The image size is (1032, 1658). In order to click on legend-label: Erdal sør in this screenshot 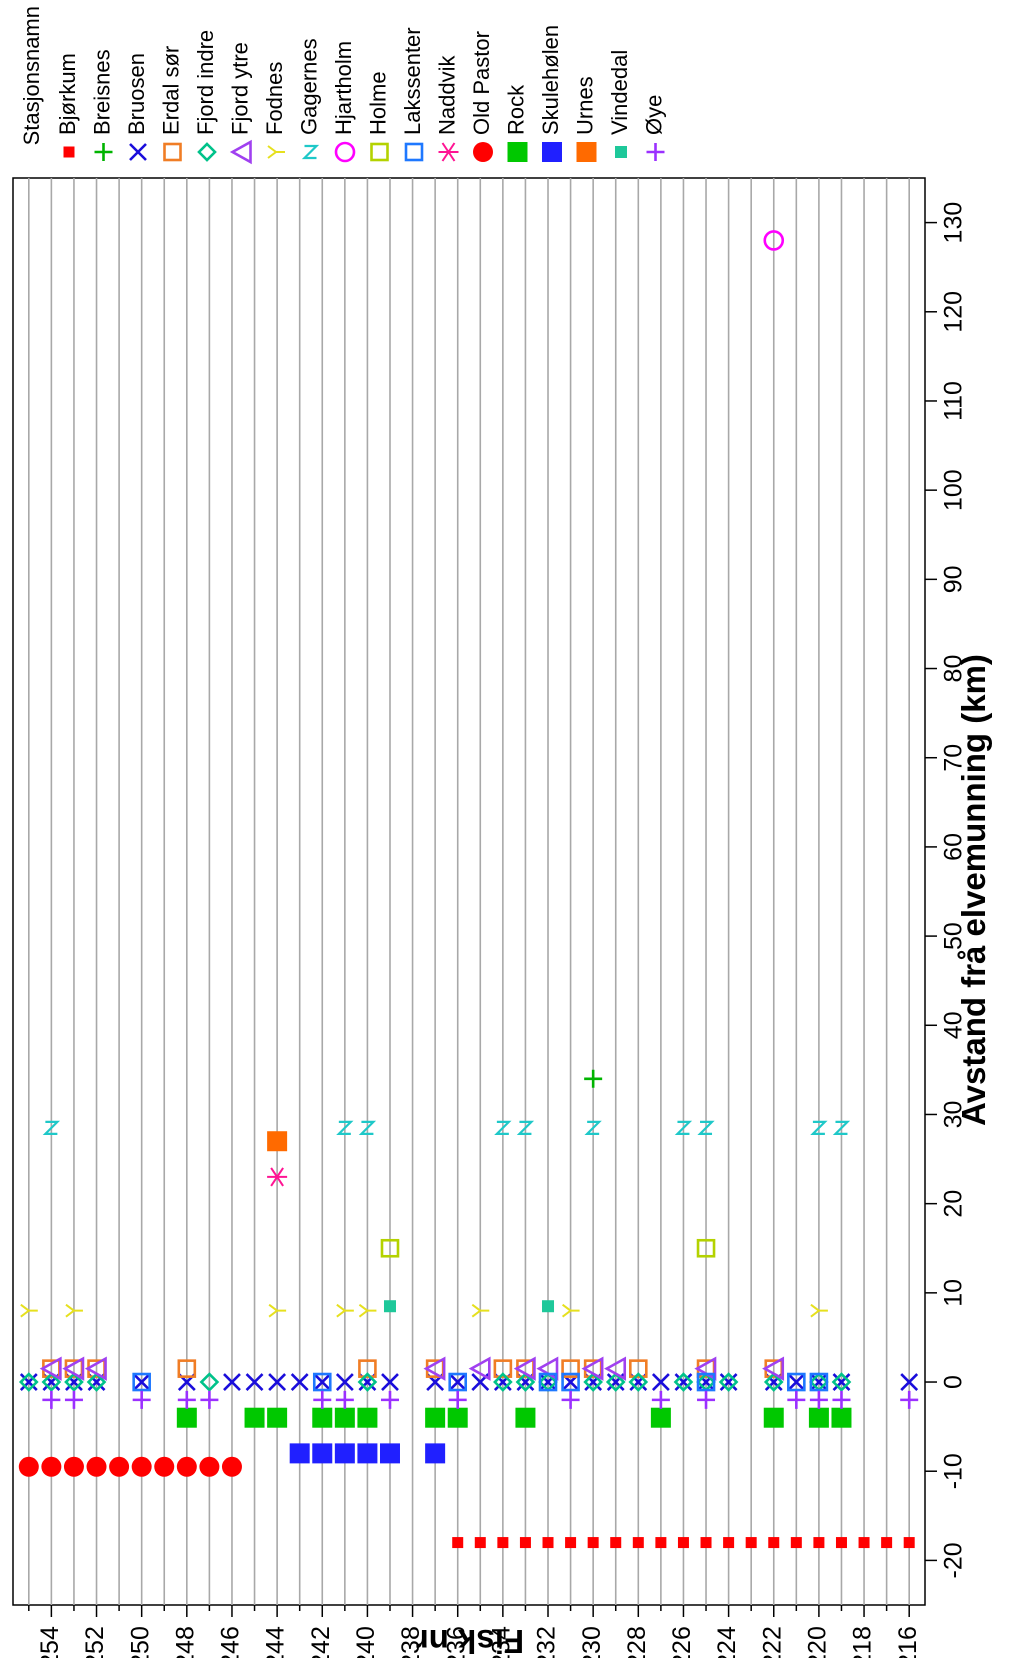, I will do `click(170, 90)`.